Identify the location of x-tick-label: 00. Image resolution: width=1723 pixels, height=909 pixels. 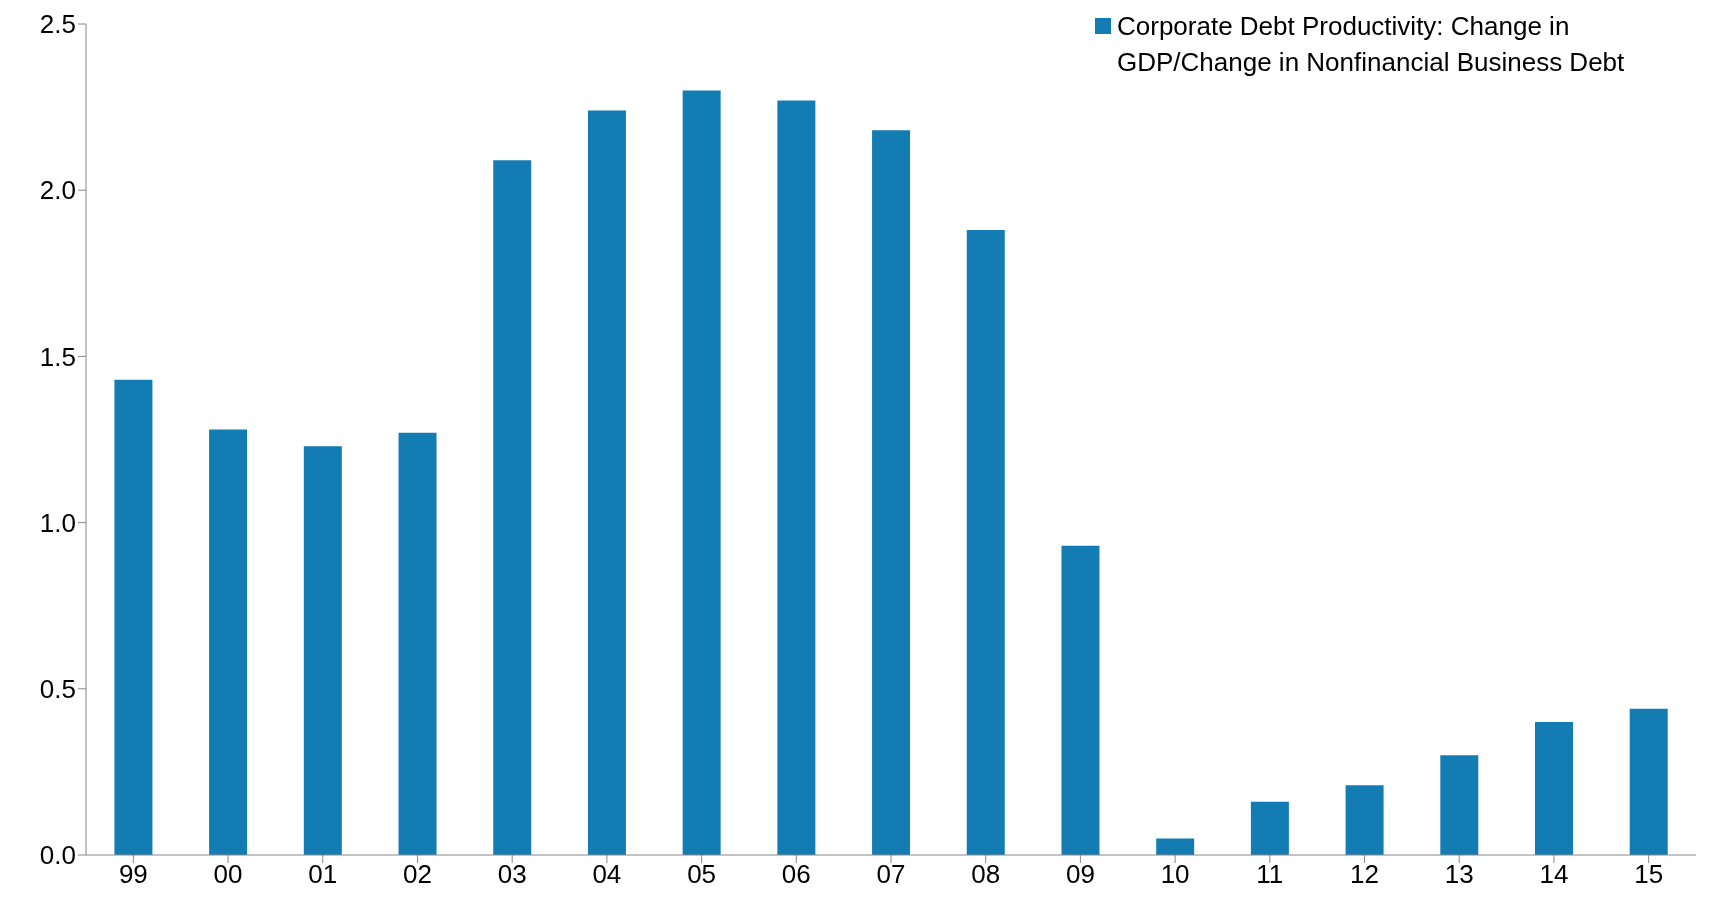
(228, 874).